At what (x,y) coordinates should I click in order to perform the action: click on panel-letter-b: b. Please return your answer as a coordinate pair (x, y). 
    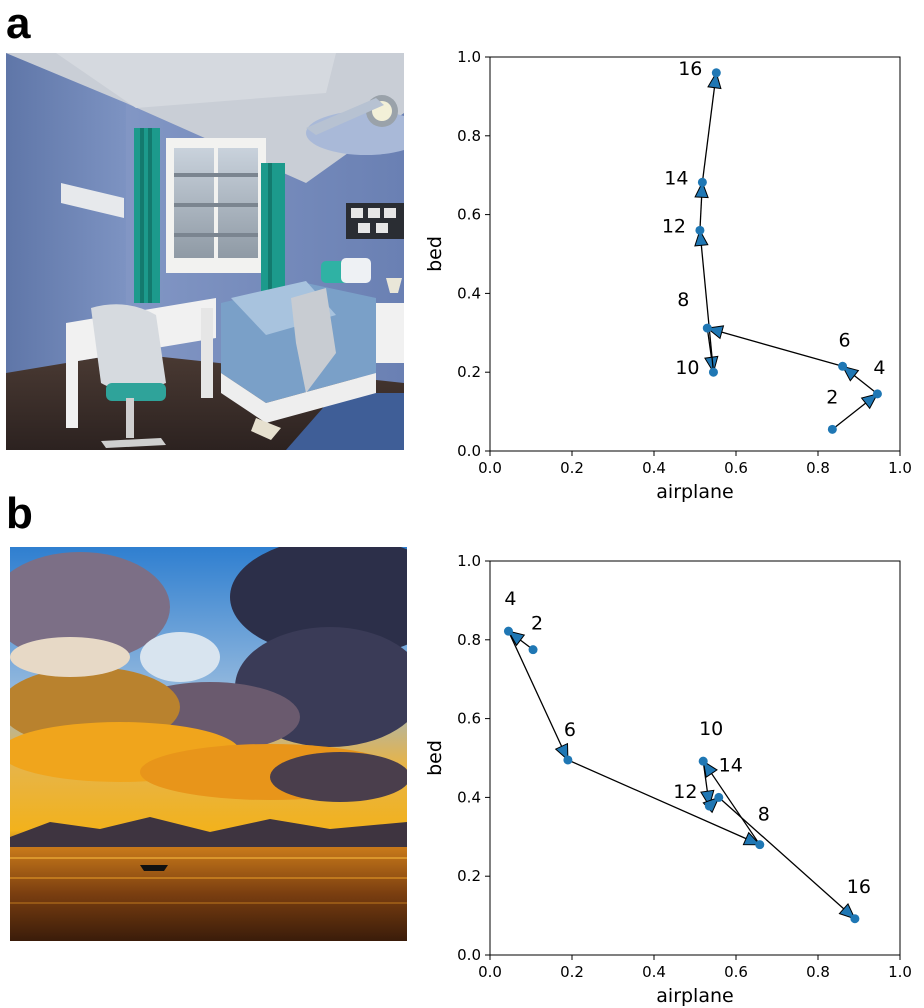
    Looking at the image, I should click on (19, 513).